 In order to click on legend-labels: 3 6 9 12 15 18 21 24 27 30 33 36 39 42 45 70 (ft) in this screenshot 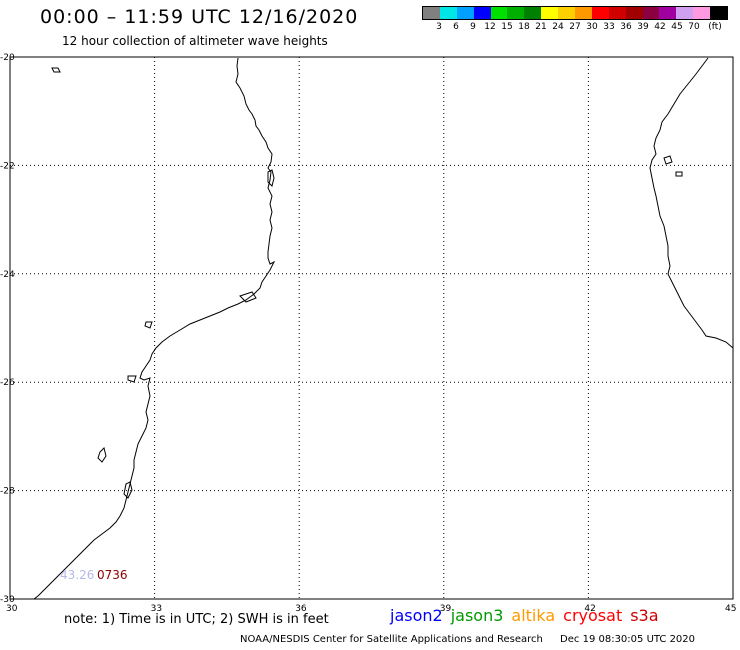, I will do `click(575, 27)`.